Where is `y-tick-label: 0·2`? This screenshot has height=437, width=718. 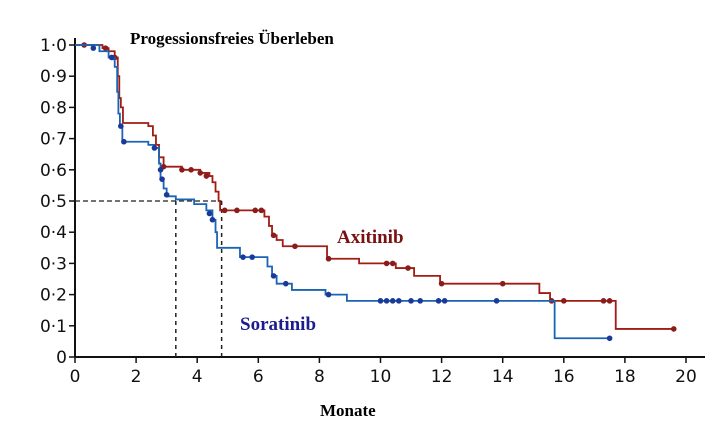 y-tick-label: 0·2 is located at coordinates (53, 296).